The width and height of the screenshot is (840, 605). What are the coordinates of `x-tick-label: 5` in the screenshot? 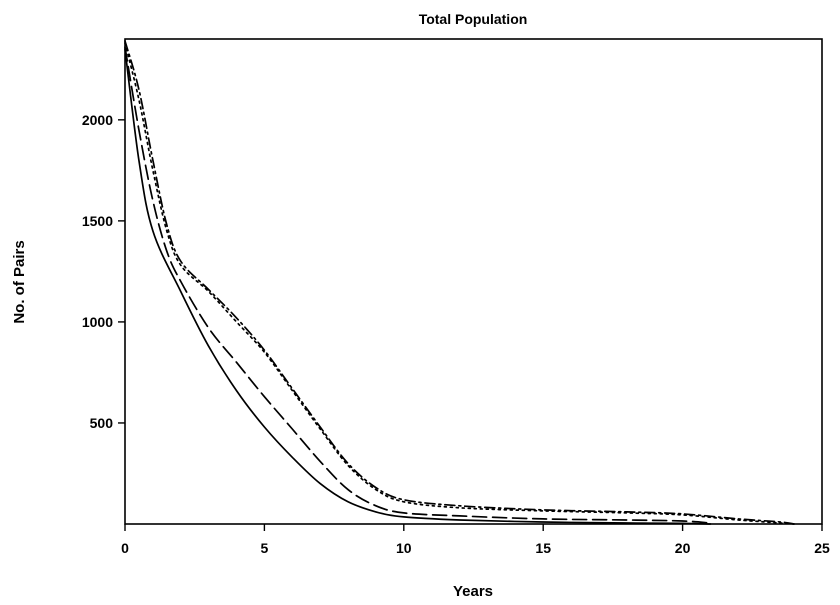 It's located at (265, 548).